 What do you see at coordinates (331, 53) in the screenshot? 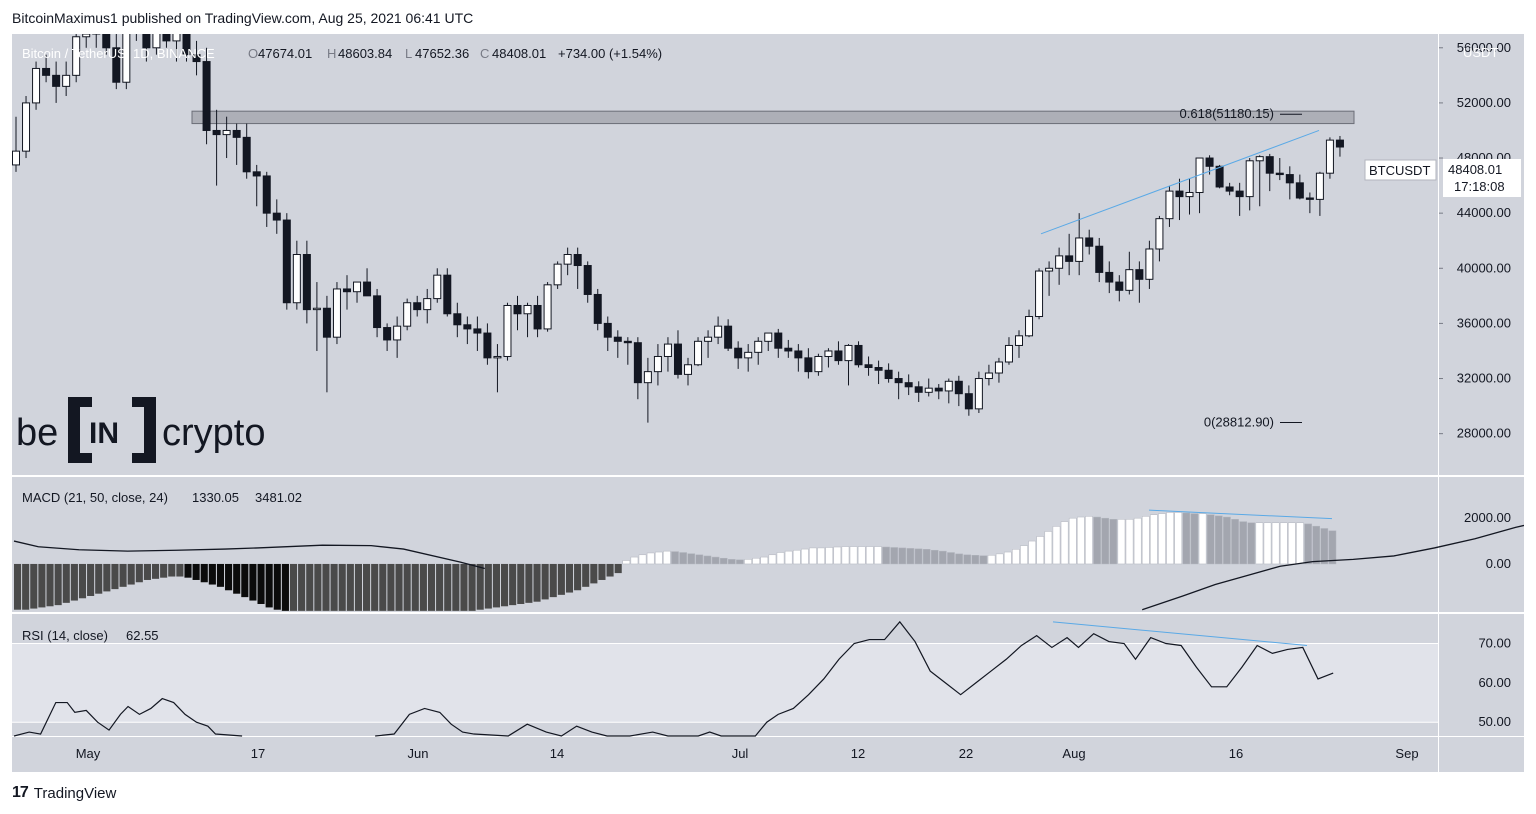
I see `price-legend-h-label: H` at bounding box center [331, 53].